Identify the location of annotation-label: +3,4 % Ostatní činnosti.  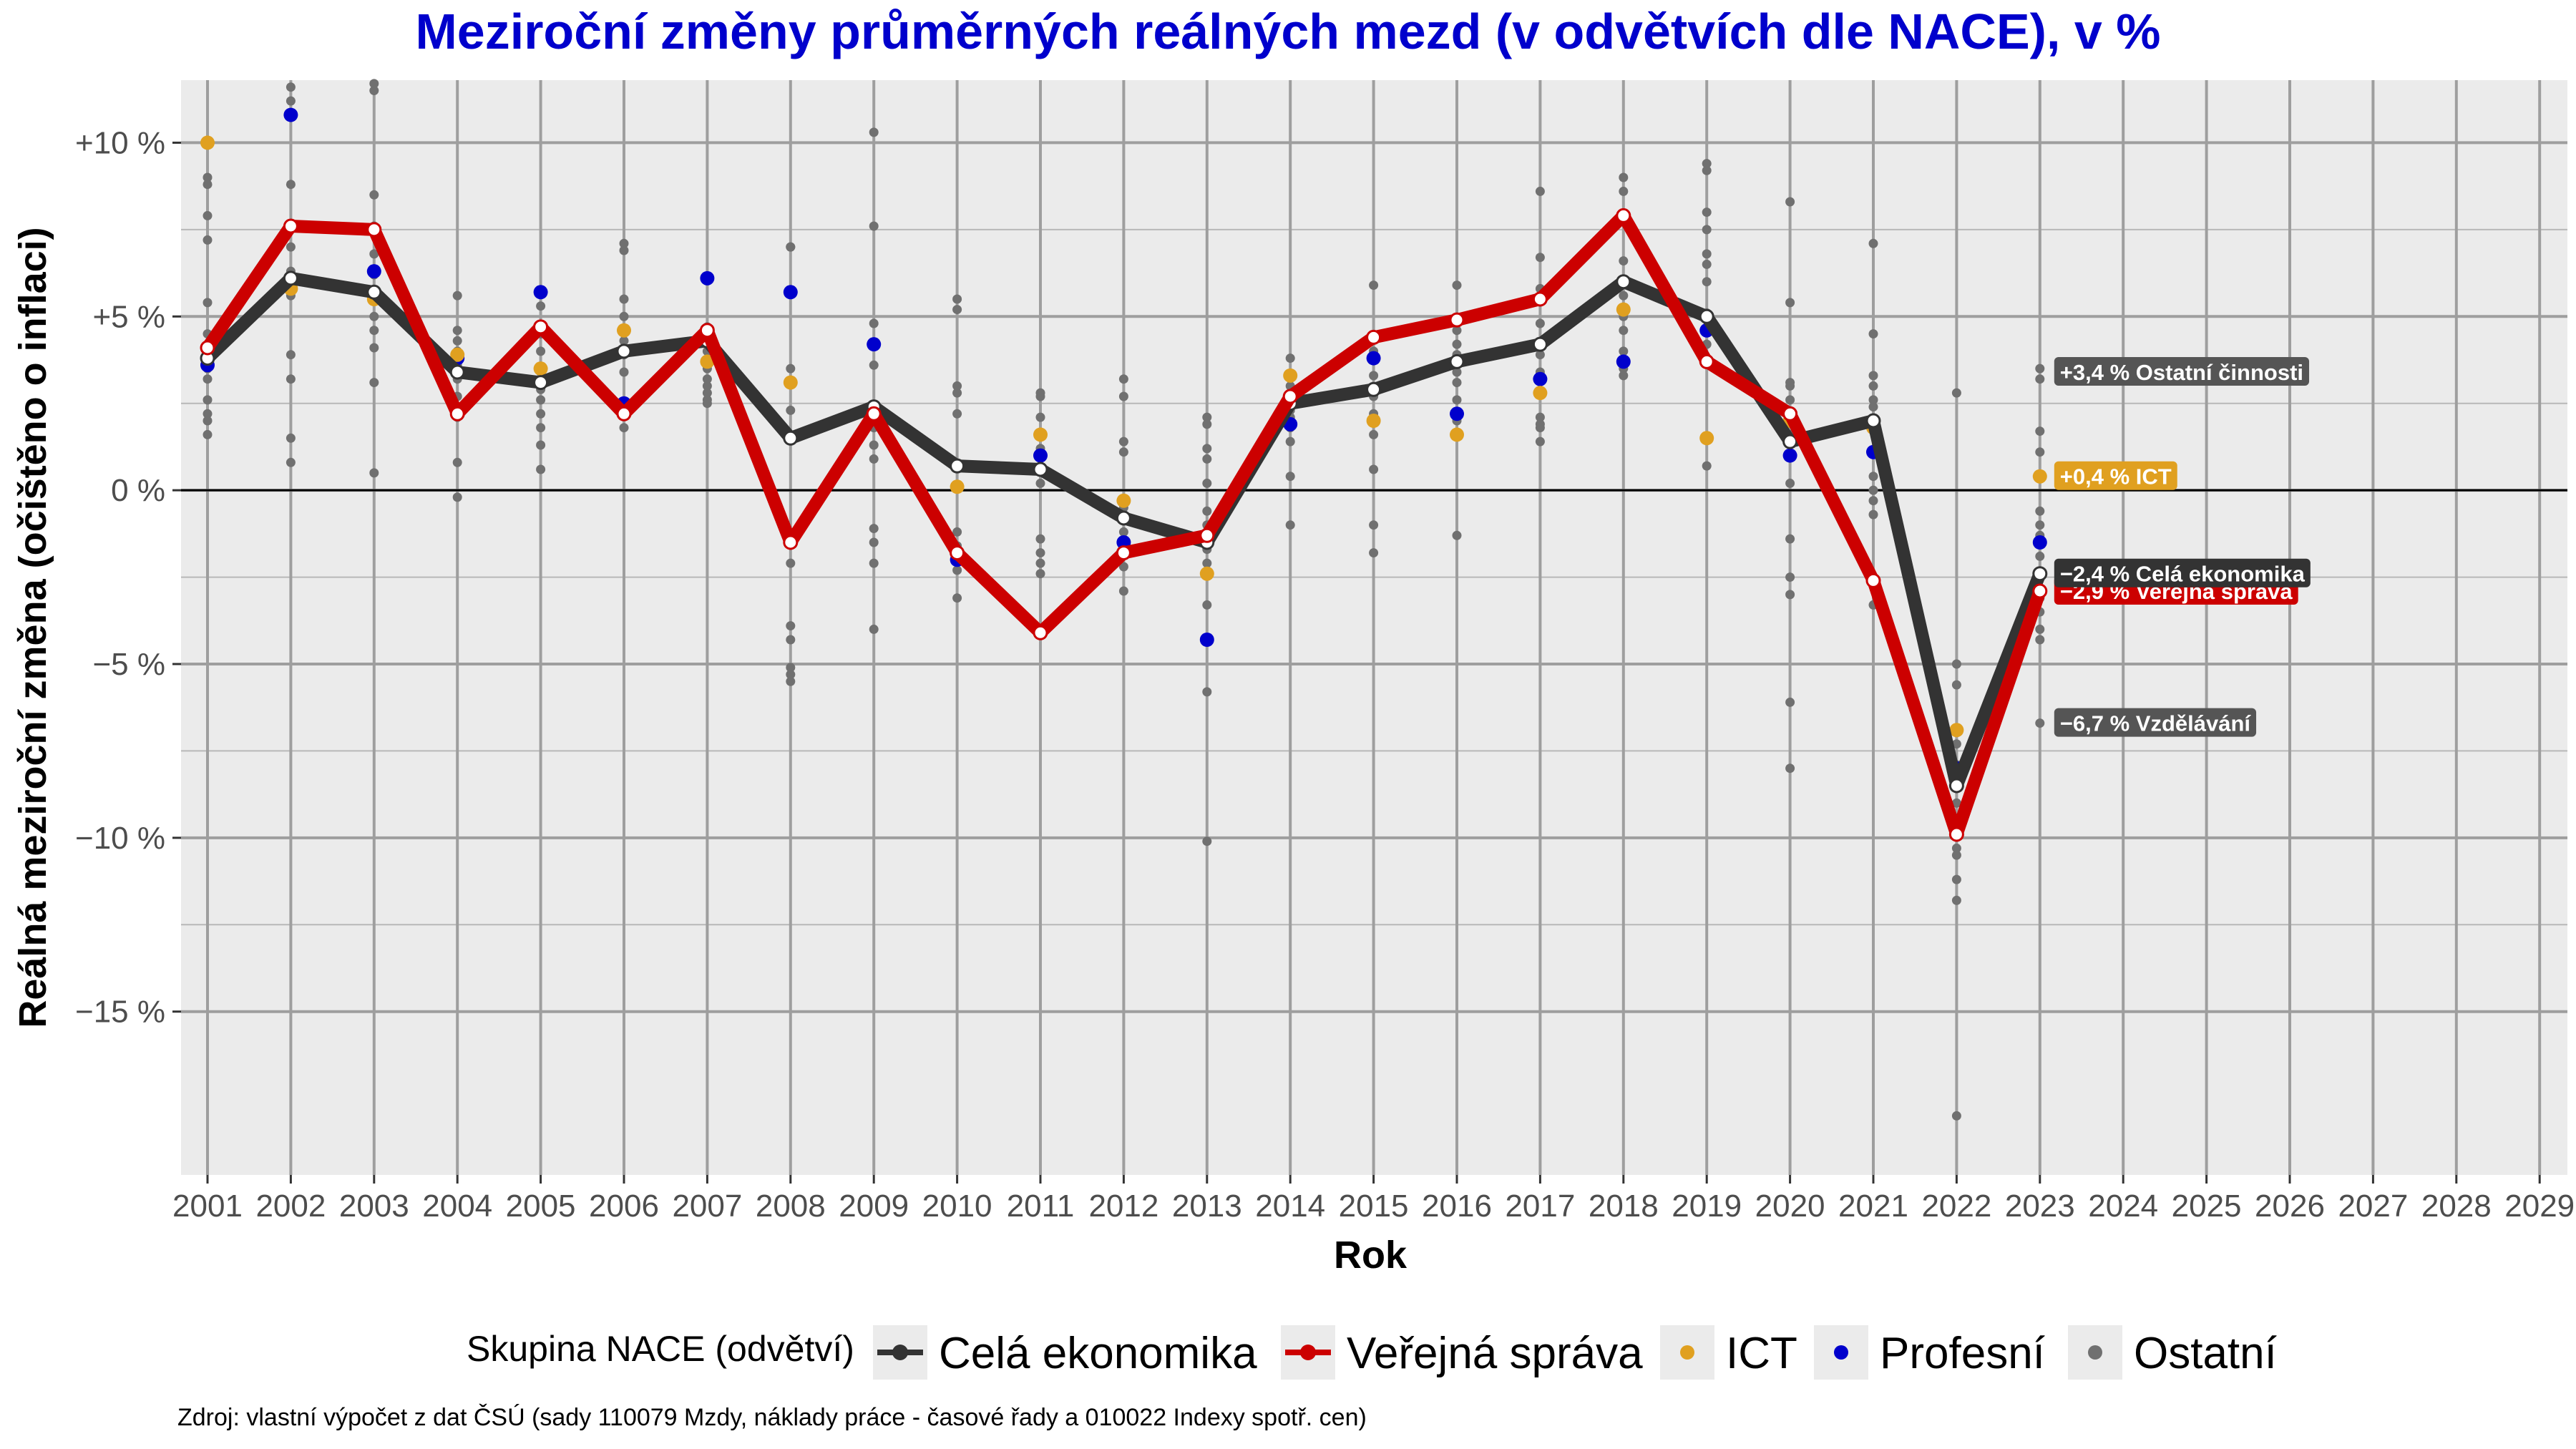
(2182, 372).